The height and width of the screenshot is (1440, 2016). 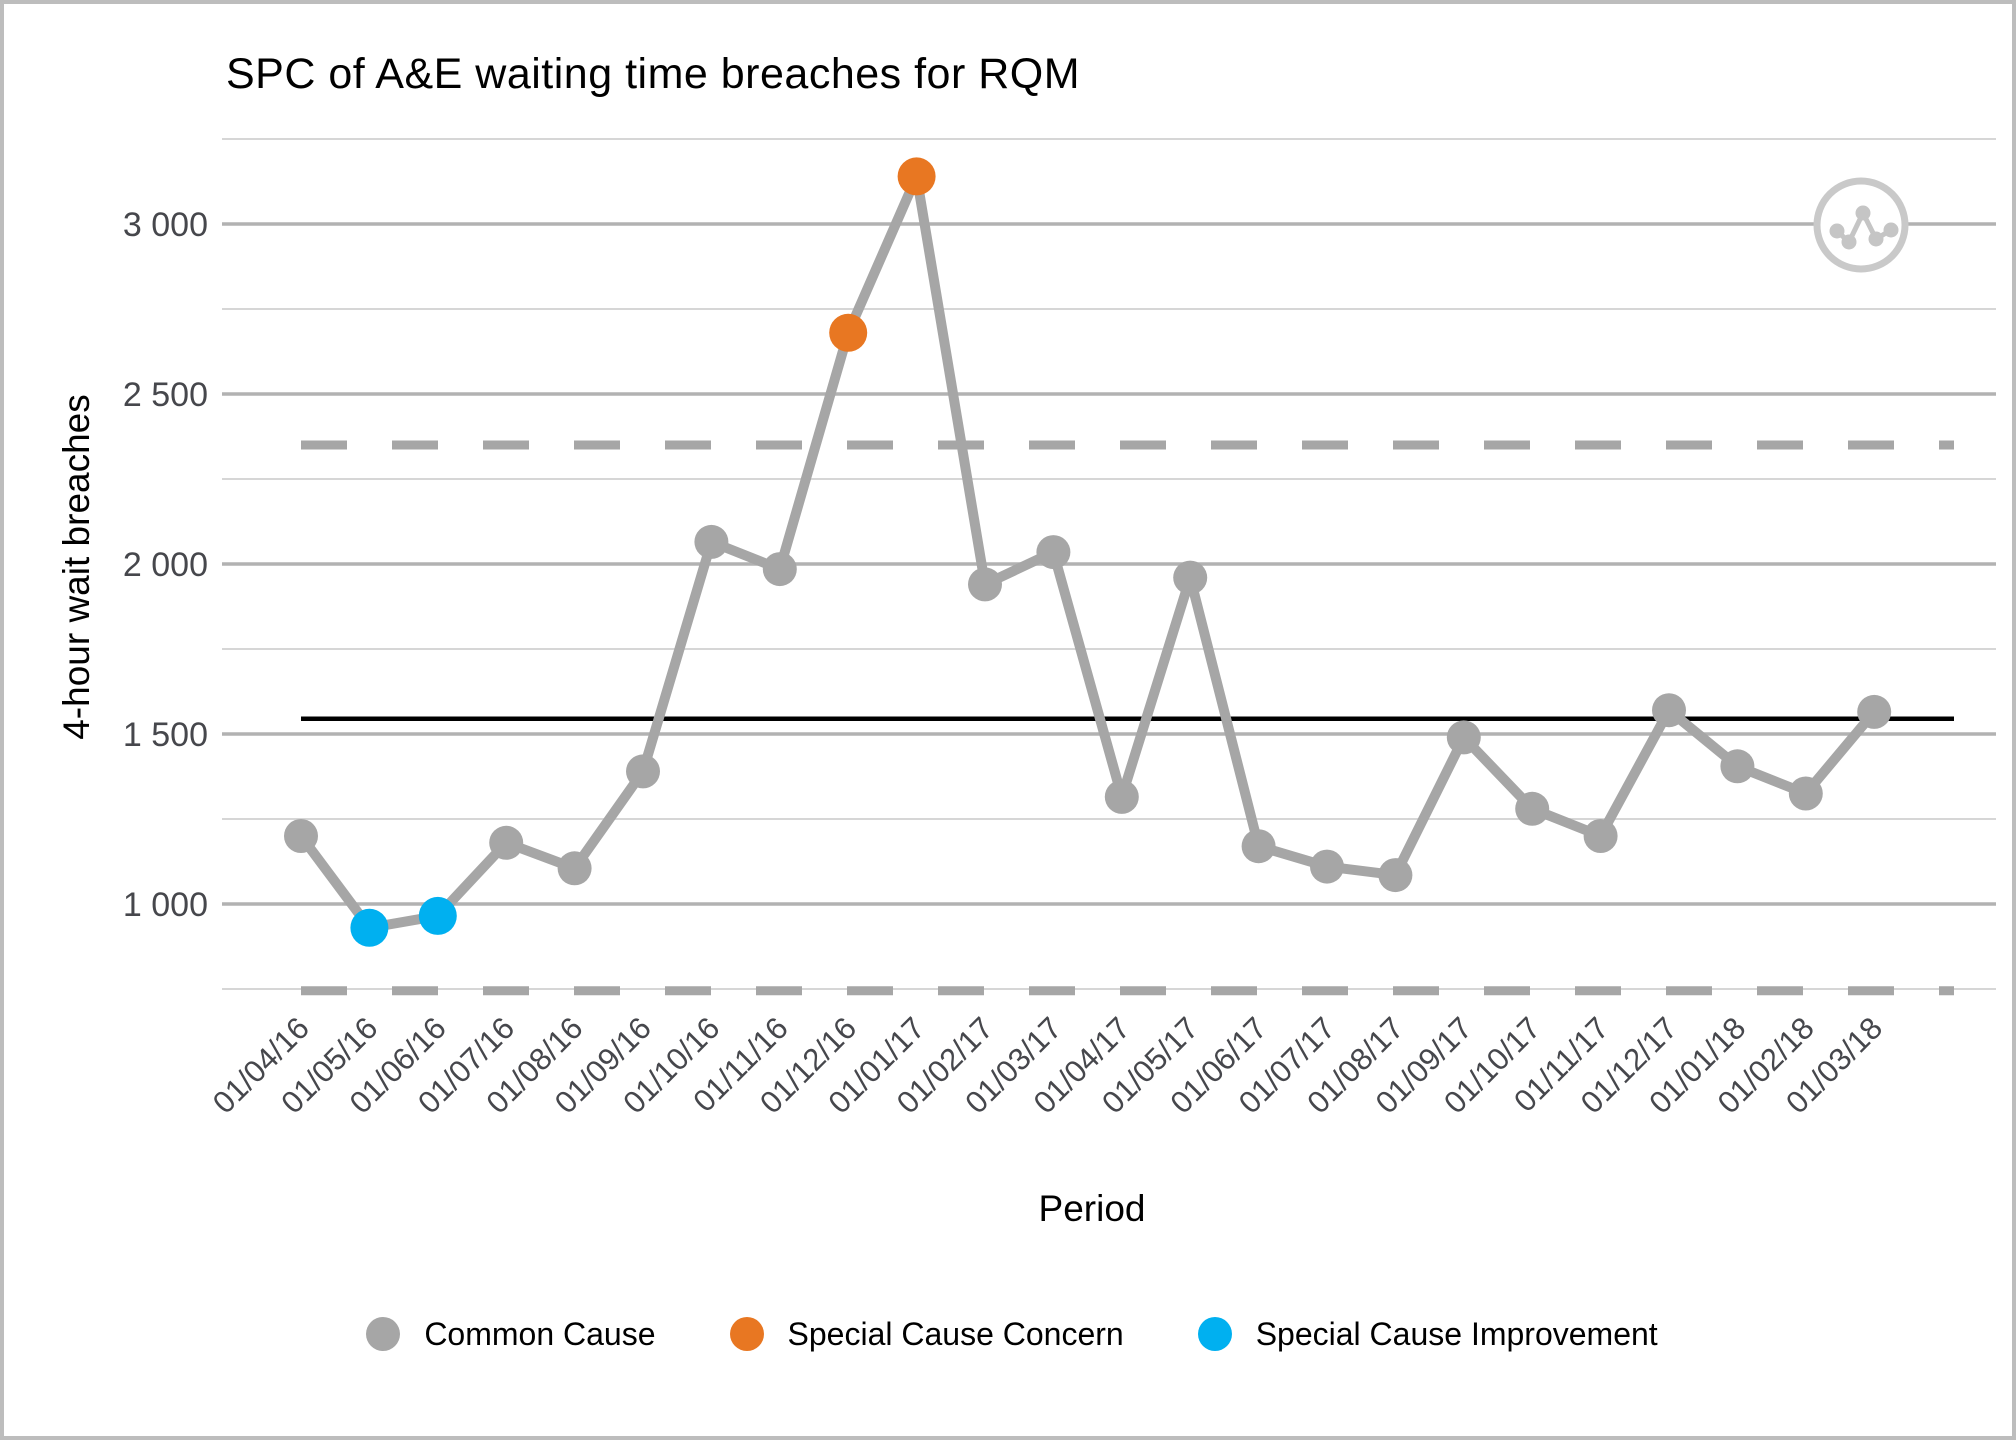 What do you see at coordinates (1214, 1334) in the screenshot?
I see `special-cause-improvement-dot-icon` at bounding box center [1214, 1334].